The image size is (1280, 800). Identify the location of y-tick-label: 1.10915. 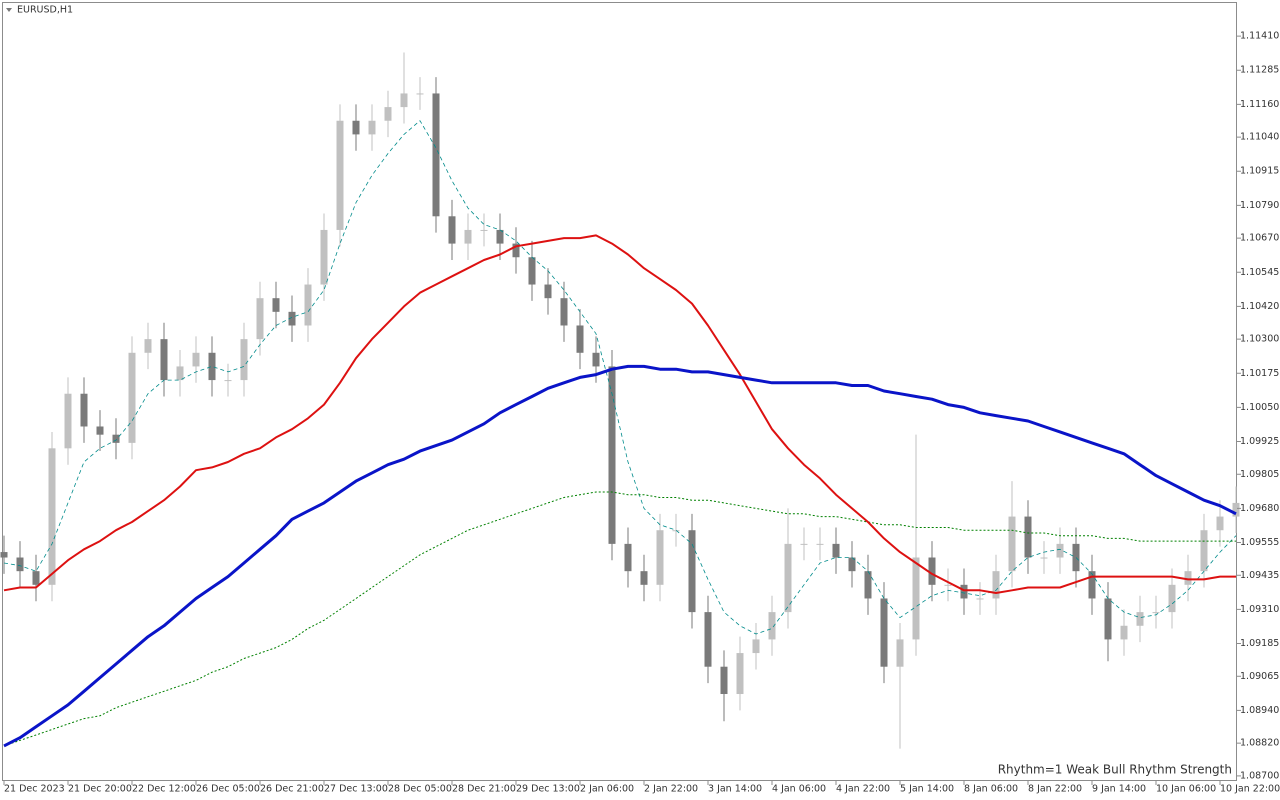
(1259, 171).